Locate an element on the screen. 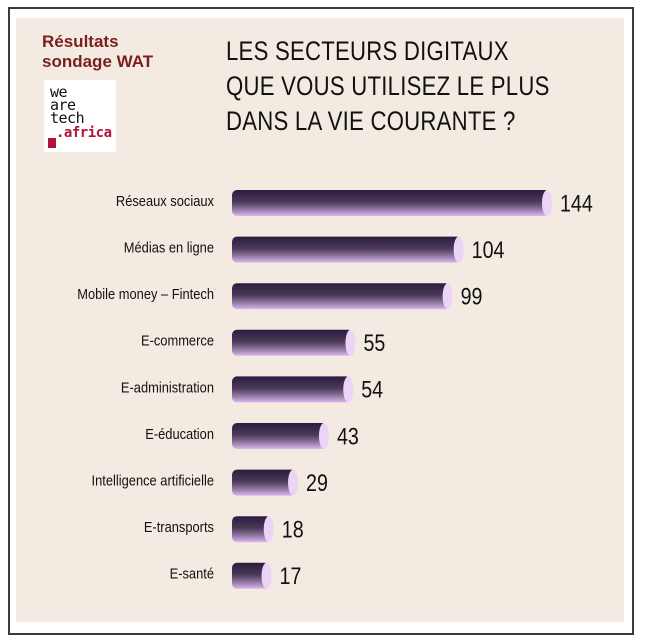  wearetech-logo: we are tech .africa is located at coordinates (80, 116).